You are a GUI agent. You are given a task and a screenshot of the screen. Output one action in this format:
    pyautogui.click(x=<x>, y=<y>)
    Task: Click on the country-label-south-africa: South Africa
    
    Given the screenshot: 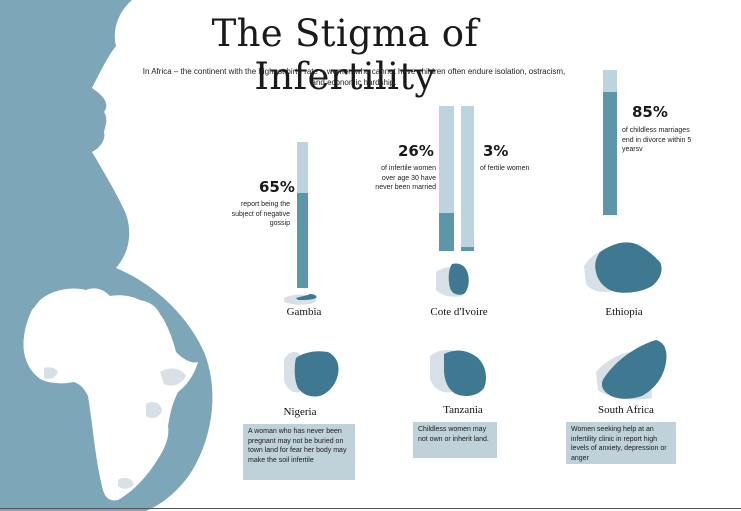 What is the action you would take?
    pyautogui.click(x=626, y=410)
    